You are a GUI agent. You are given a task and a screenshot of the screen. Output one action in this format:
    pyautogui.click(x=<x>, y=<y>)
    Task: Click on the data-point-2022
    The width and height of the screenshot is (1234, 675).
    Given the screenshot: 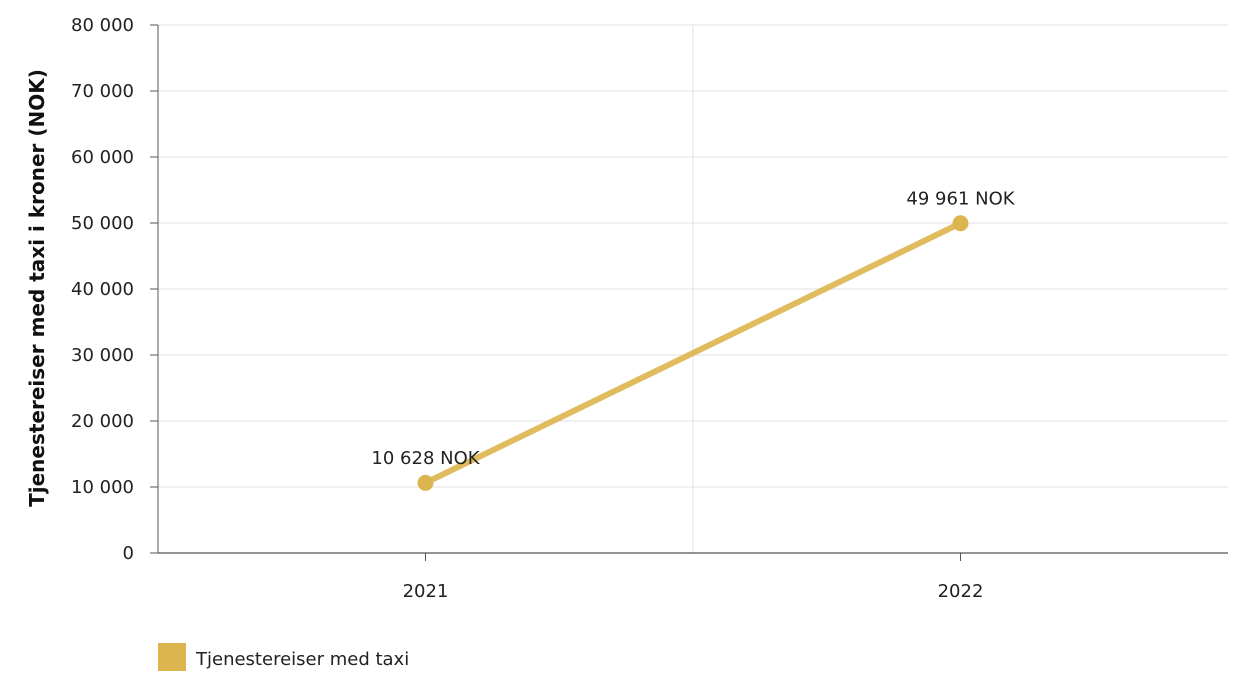 What is the action you would take?
    pyautogui.click(x=960, y=223)
    